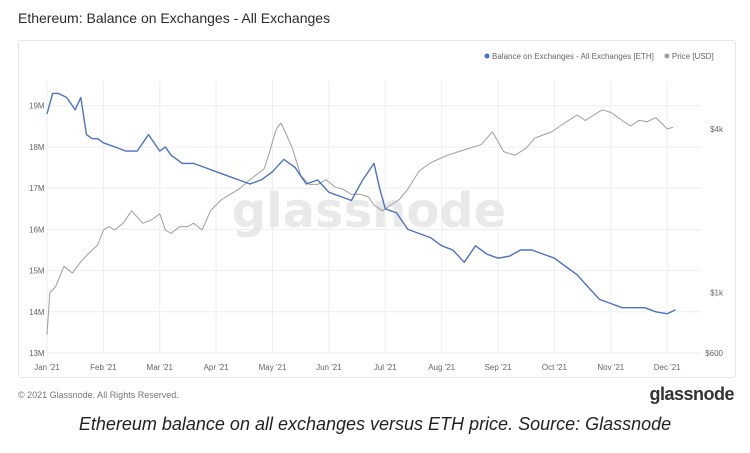  Describe the element at coordinates (37, 229) in the screenshot. I see `y-left-tick-label: 16M` at that location.